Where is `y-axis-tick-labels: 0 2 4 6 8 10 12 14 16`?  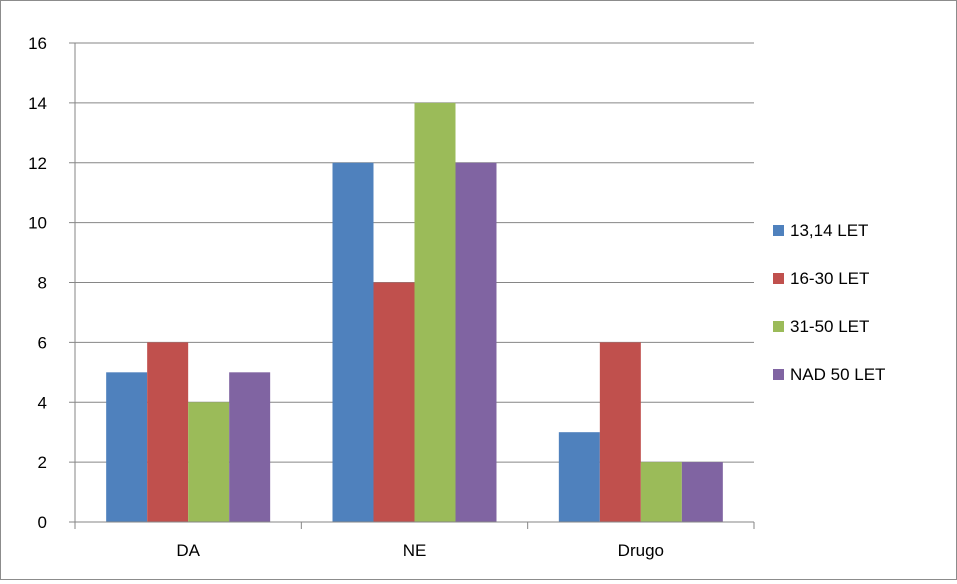
y-axis-tick-labels: 0 2 4 6 8 10 12 14 16 is located at coordinates (37, 283).